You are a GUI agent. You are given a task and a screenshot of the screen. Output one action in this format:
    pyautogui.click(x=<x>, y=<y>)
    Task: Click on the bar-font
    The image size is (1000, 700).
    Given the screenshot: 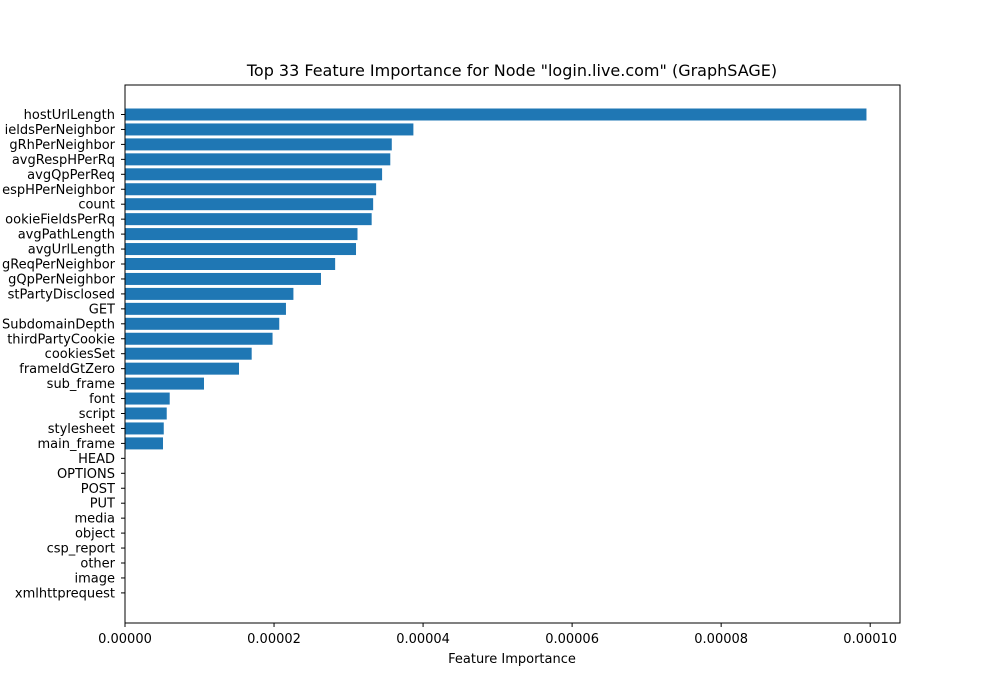 What is the action you would take?
    pyautogui.click(x=147, y=398)
    